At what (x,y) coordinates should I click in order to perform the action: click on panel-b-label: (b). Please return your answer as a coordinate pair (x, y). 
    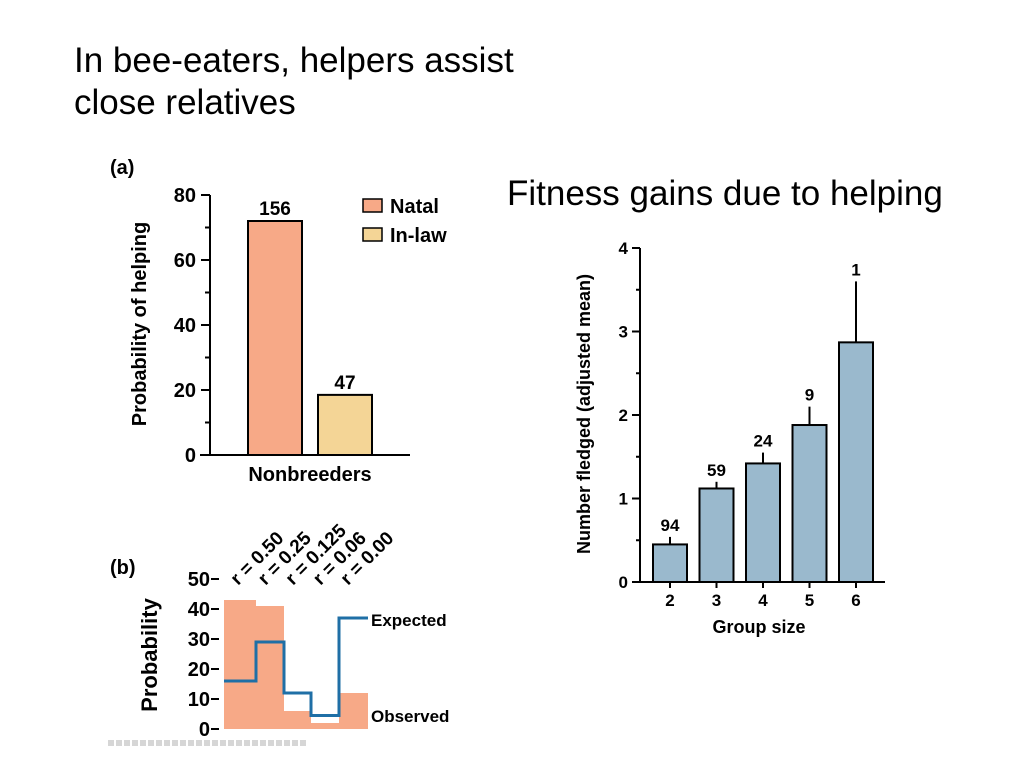
    Looking at the image, I should click on (123, 568).